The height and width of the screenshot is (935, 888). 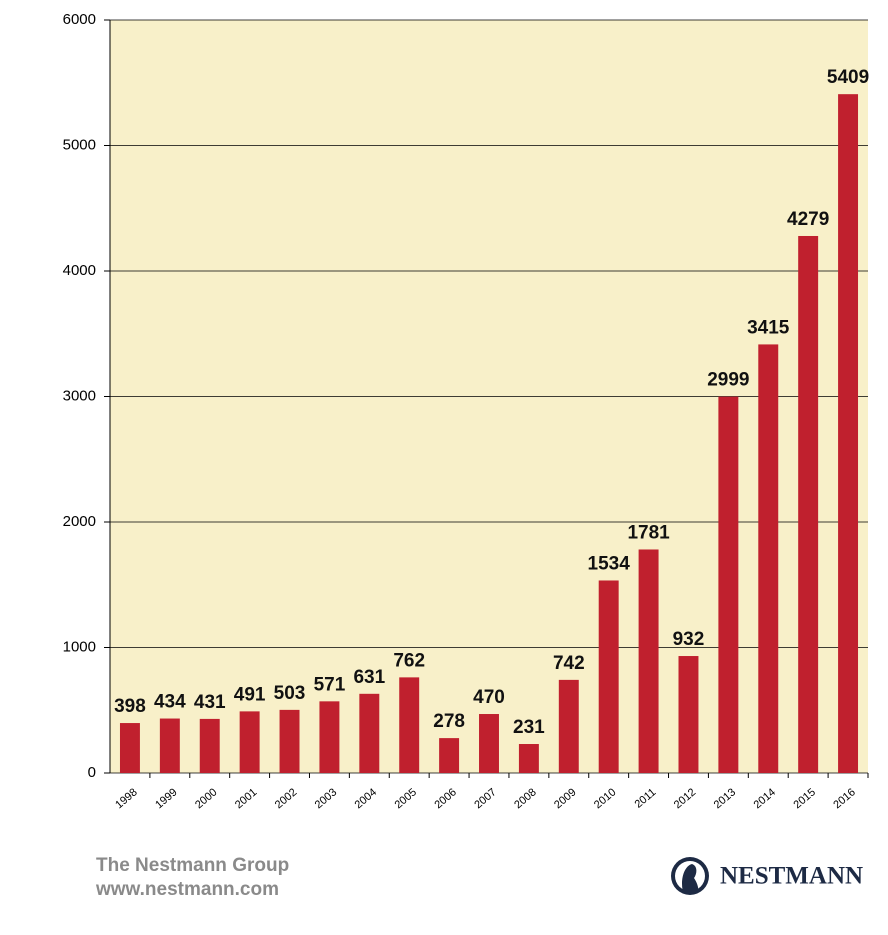 I want to click on value-label: 762, so click(x=409, y=660).